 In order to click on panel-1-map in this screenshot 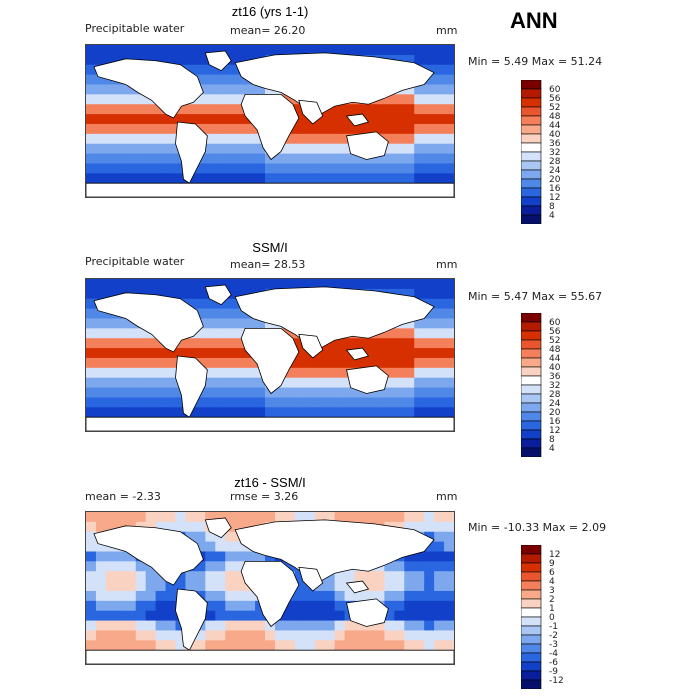, I will do `click(270, 121)`.